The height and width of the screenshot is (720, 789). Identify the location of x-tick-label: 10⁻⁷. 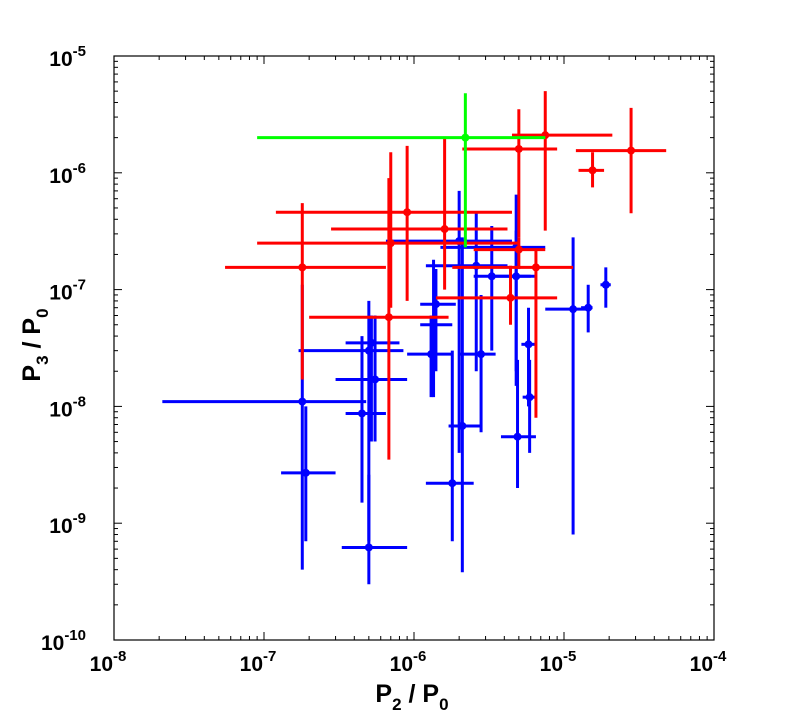
(258, 662).